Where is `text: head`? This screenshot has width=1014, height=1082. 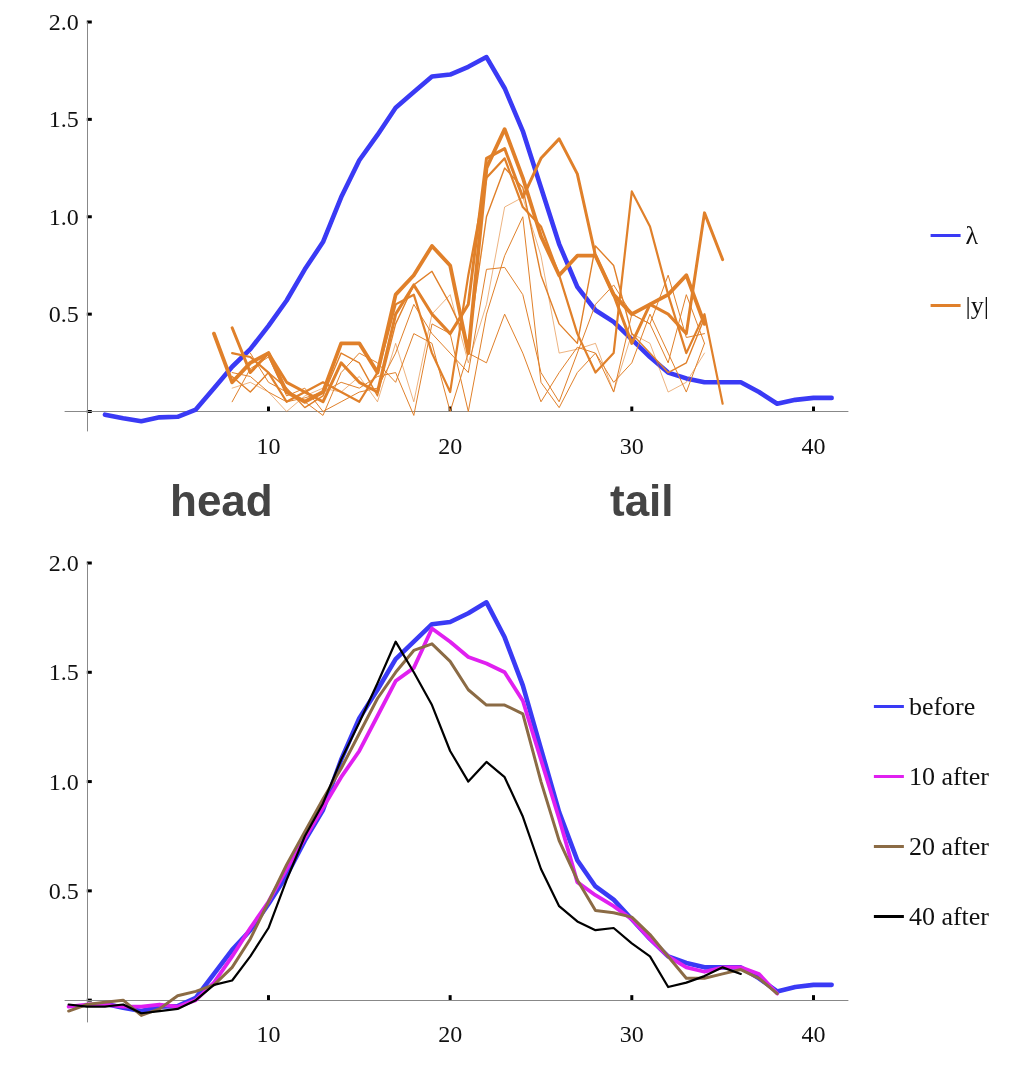 text: head is located at coordinates (221, 500).